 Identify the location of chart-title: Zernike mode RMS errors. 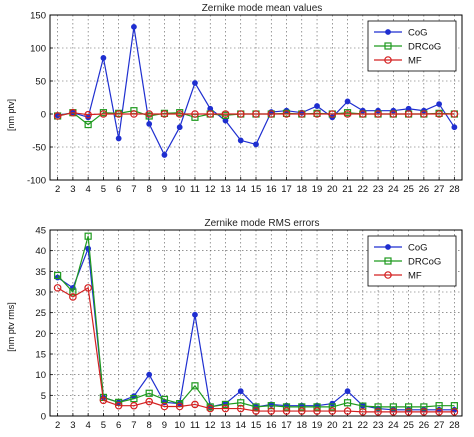
(261, 223).